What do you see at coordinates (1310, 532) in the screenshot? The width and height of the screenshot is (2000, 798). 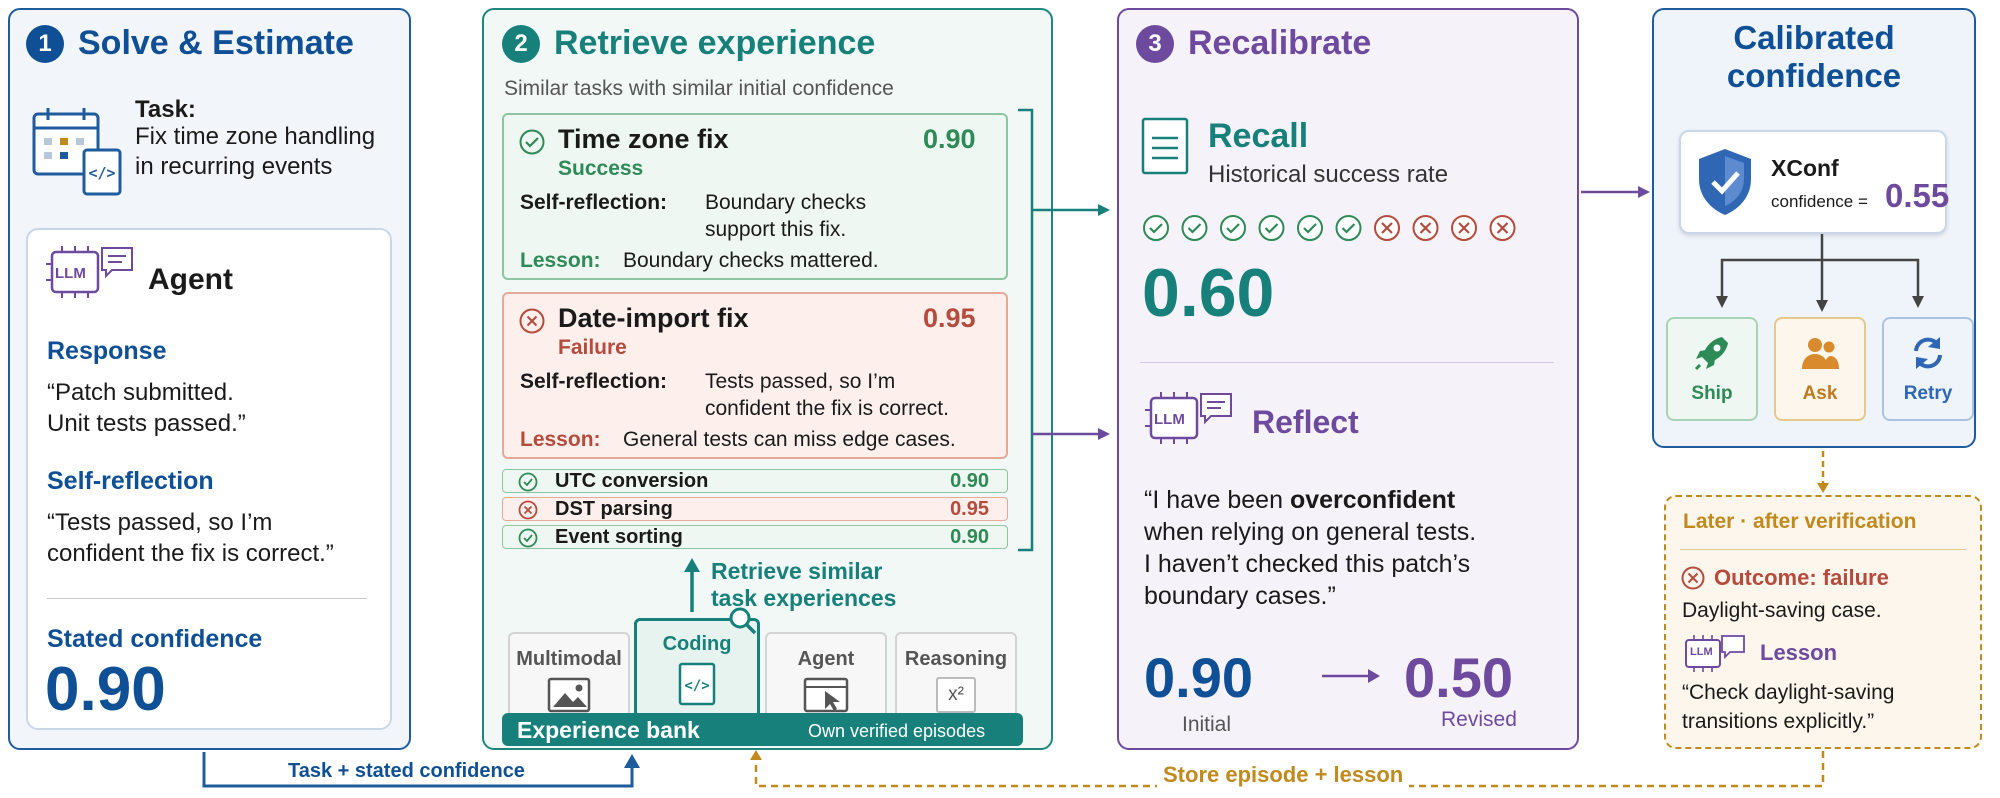 I see `reflect-quote-line-2: when relying on general tests.` at bounding box center [1310, 532].